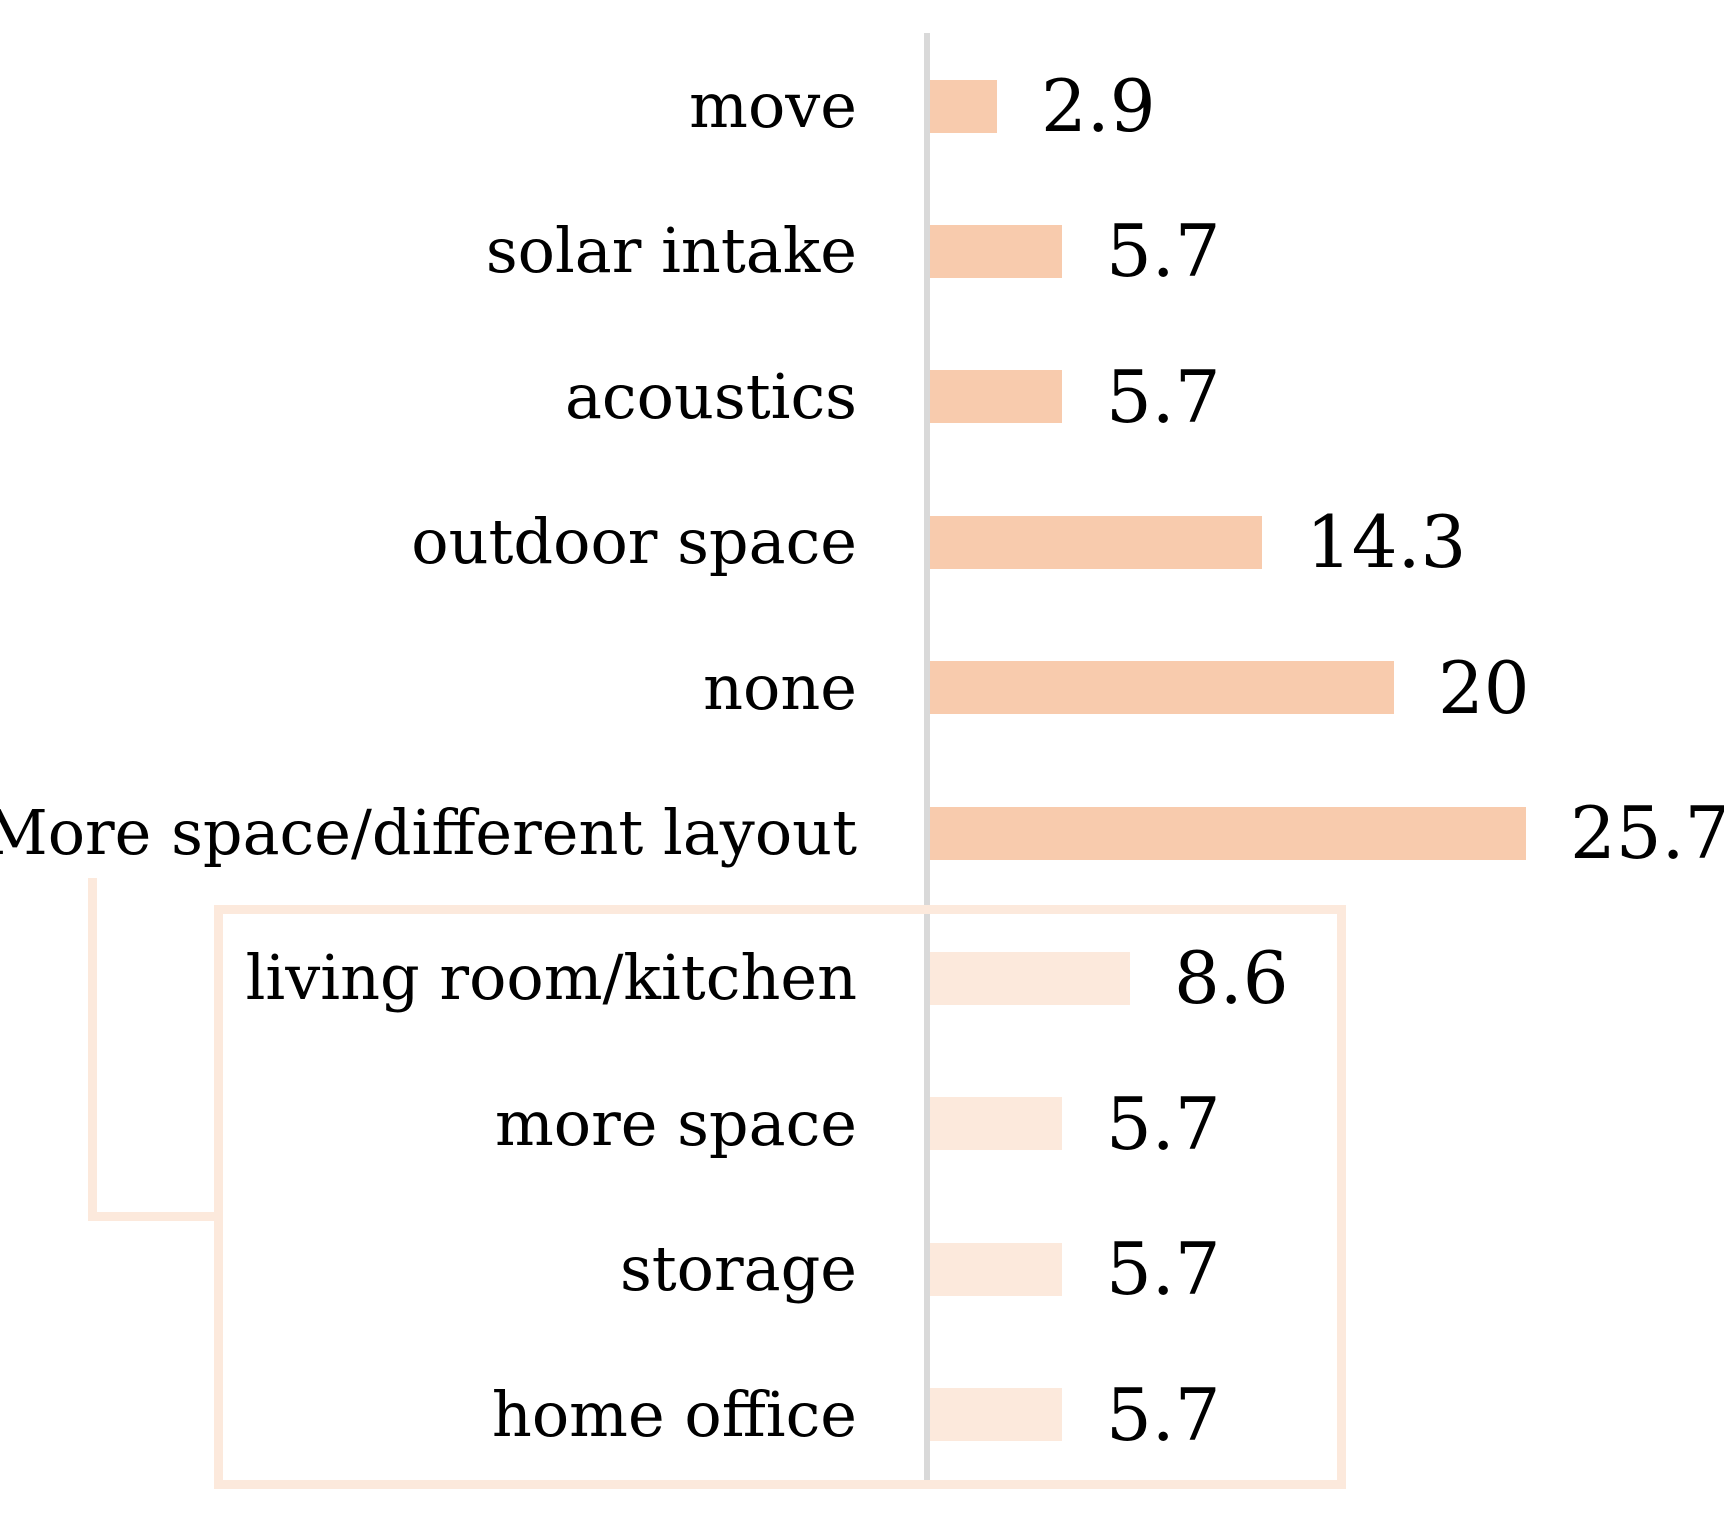  Describe the element at coordinates (671, 251) in the screenshot. I see `category-label-solar-intake: solar intake` at that location.